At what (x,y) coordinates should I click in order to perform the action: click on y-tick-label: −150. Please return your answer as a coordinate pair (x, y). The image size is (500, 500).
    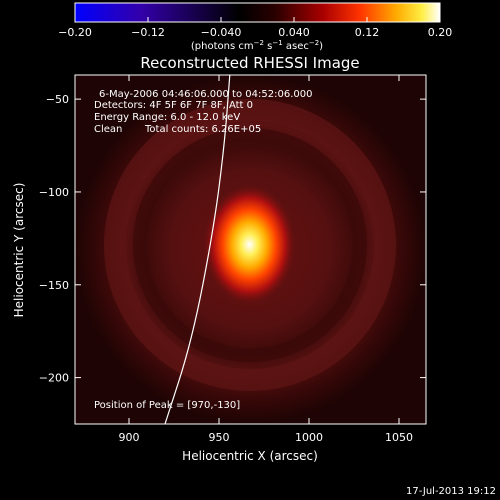
    Looking at the image, I should click on (54, 285).